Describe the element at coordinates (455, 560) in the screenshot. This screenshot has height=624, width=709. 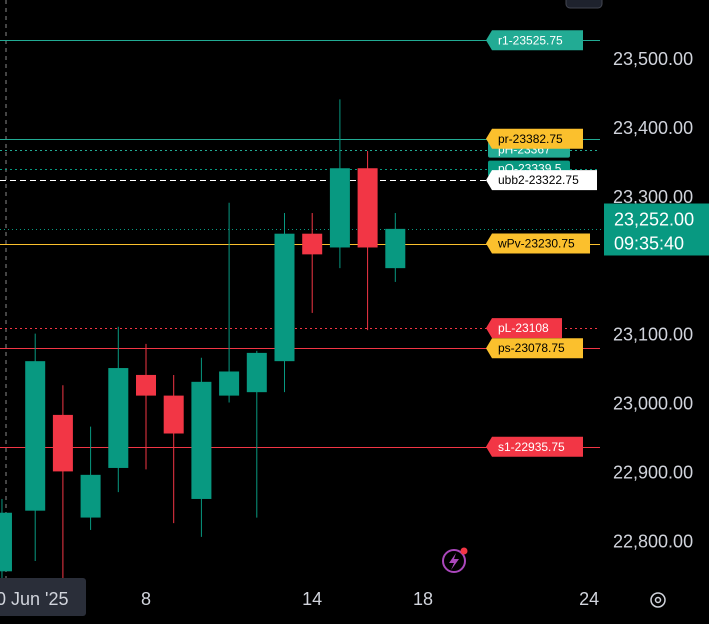
I see `lightning-icon` at that location.